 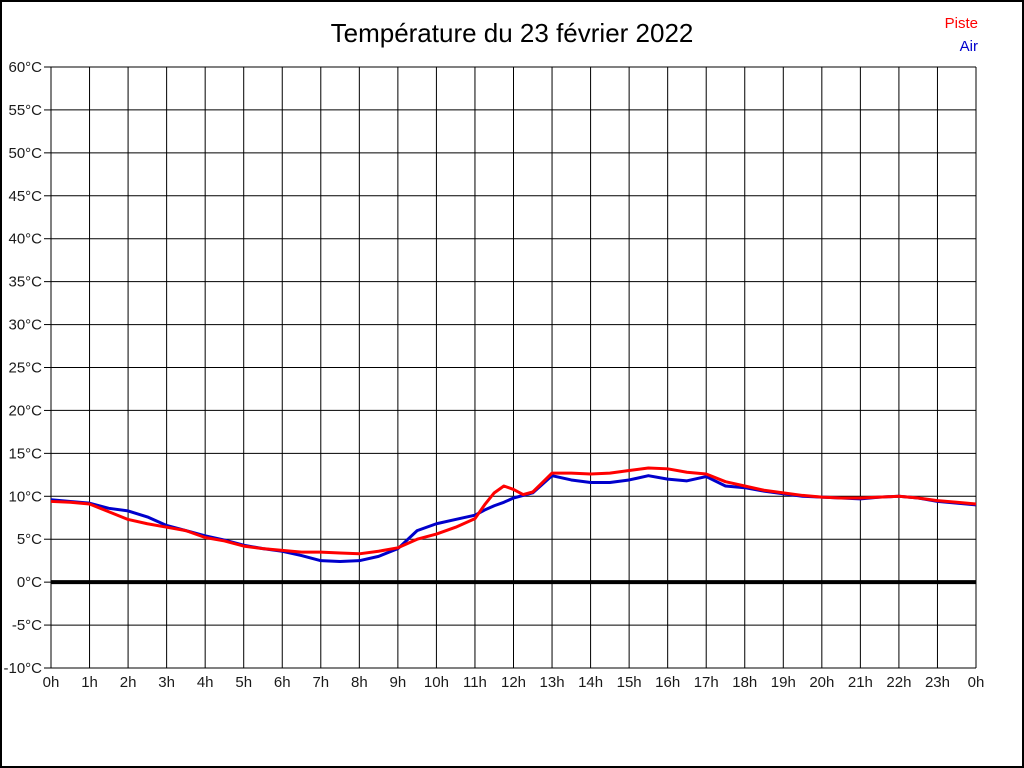 I want to click on x-tick-label: 16h, so click(x=667, y=682).